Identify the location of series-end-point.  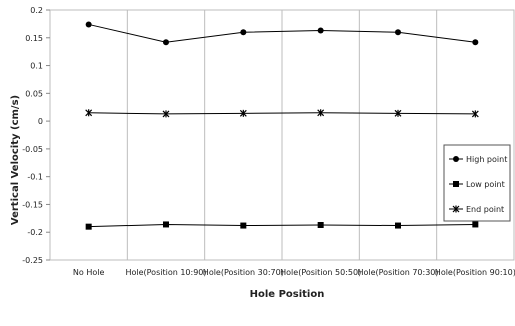
(282, 113).